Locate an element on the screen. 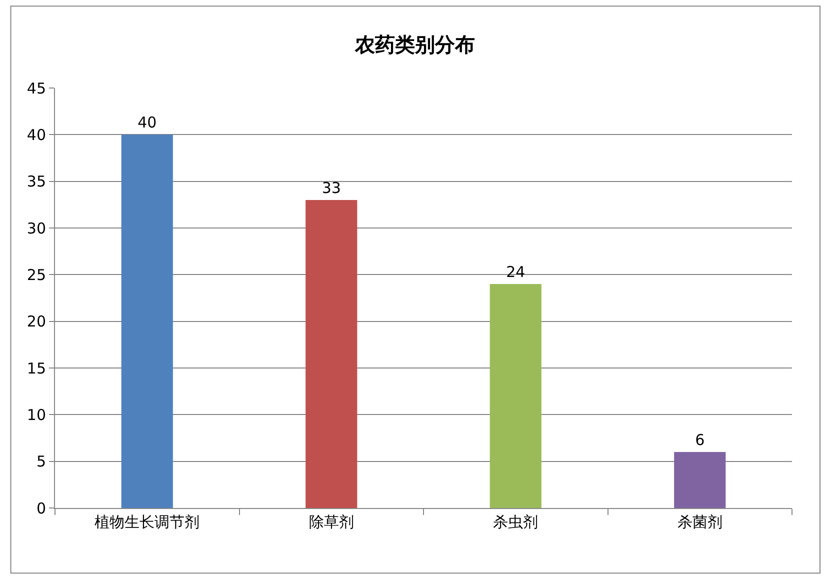 This screenshot has width=830, height=578. x-tick-label: 杀菌剂 is located at coordinates (699, 522).